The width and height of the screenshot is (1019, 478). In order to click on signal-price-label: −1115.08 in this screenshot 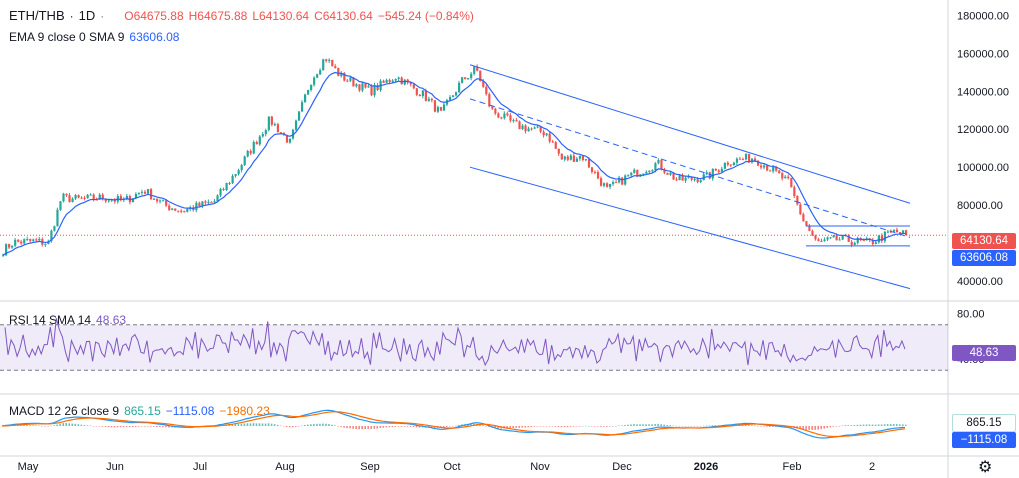, I will do `click(984, 440)`.